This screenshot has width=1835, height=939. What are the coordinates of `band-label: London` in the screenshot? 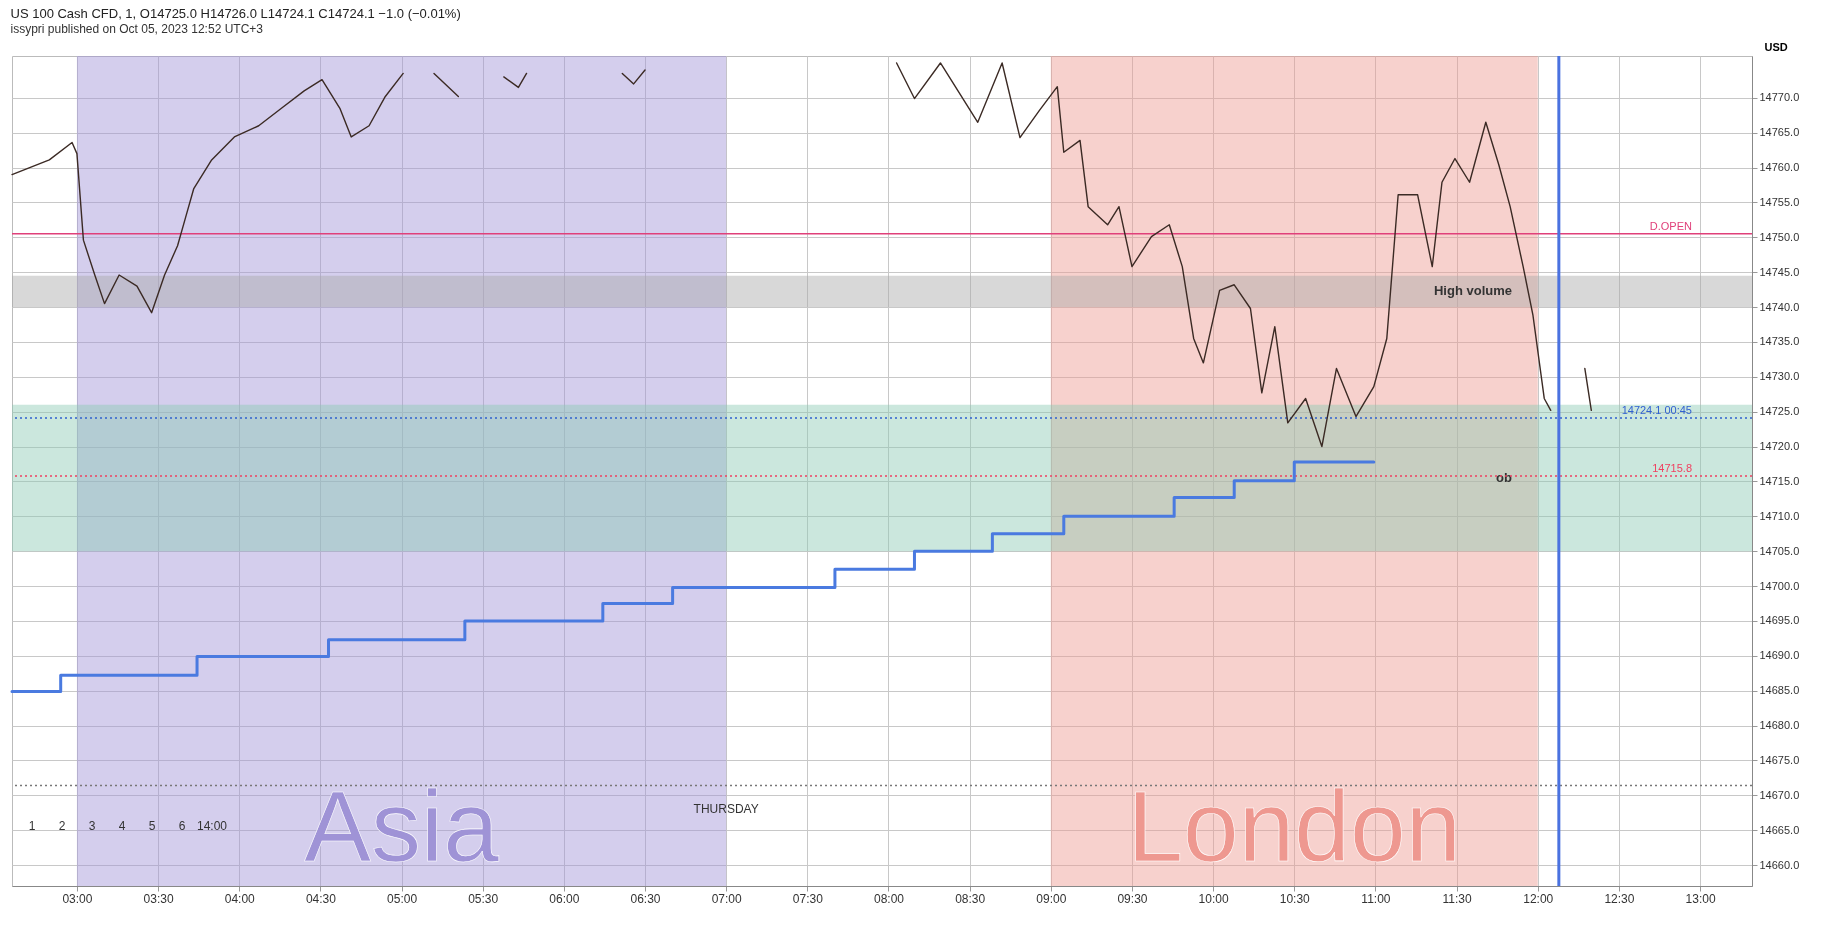 It's located at (1294, 826).